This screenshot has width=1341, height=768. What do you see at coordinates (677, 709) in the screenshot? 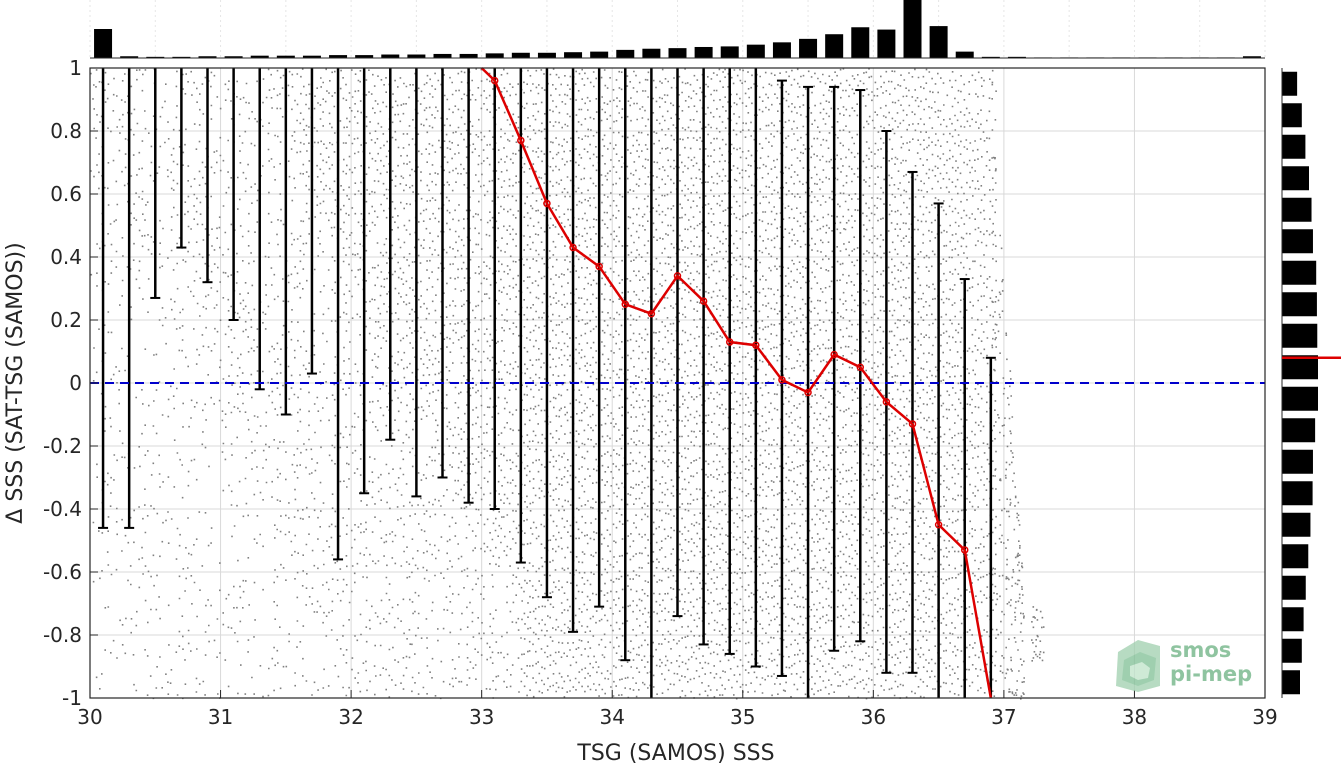
I see `x-tick-labels: 30 31 32 33 34 35 36 37 38 39` at bounding box center [677, 709].